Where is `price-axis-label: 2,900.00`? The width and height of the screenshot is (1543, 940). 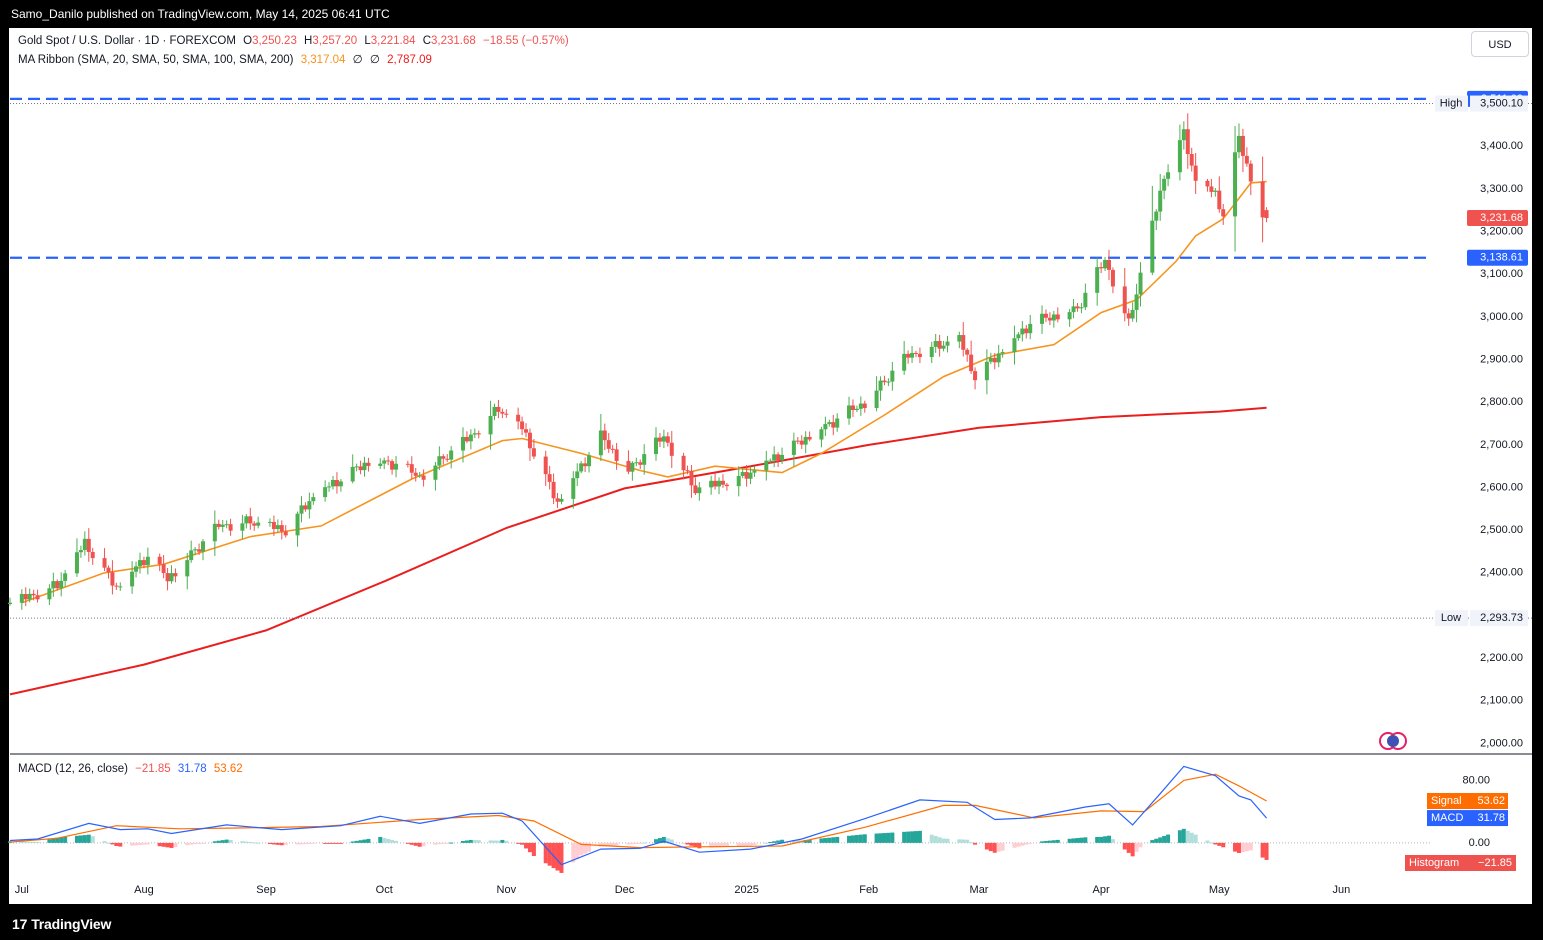
price-axis-label: 2,900.00 is located at coordinates (1501, 359).